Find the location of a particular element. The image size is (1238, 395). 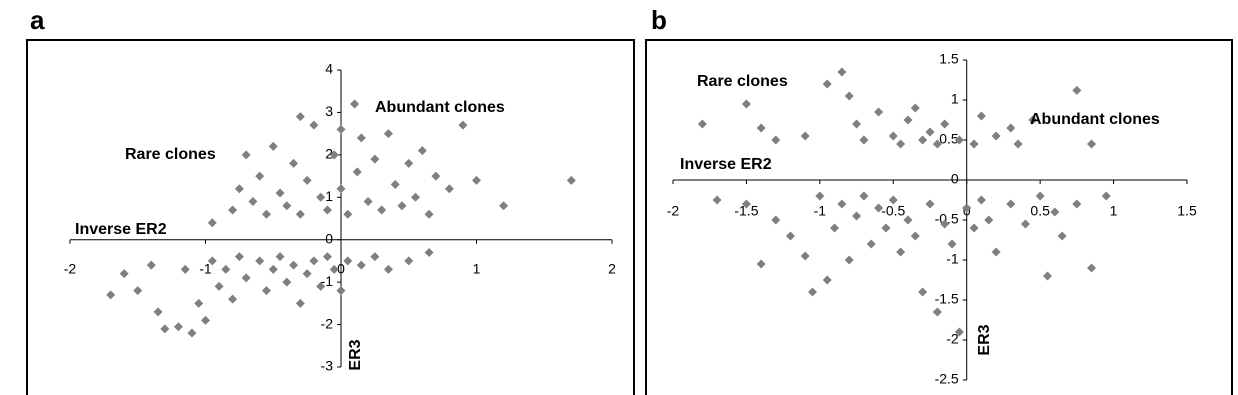

y-axis-title: ER3 is located at coordinates (355, 354).